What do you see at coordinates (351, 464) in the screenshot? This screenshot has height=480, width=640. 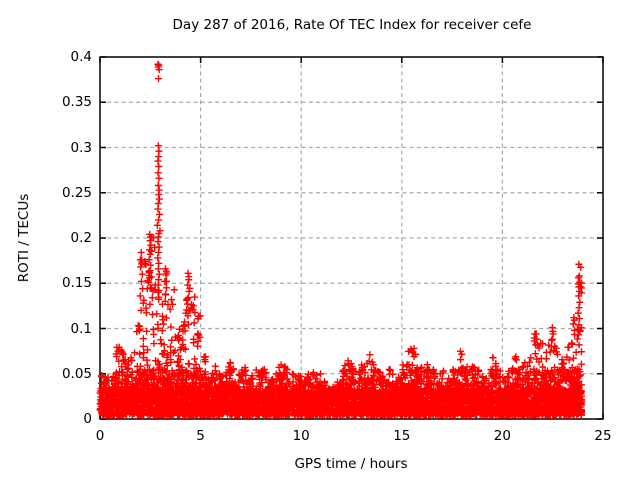 I see `x-axis-label: GPS time / hours` at bounding box center [351, 464].